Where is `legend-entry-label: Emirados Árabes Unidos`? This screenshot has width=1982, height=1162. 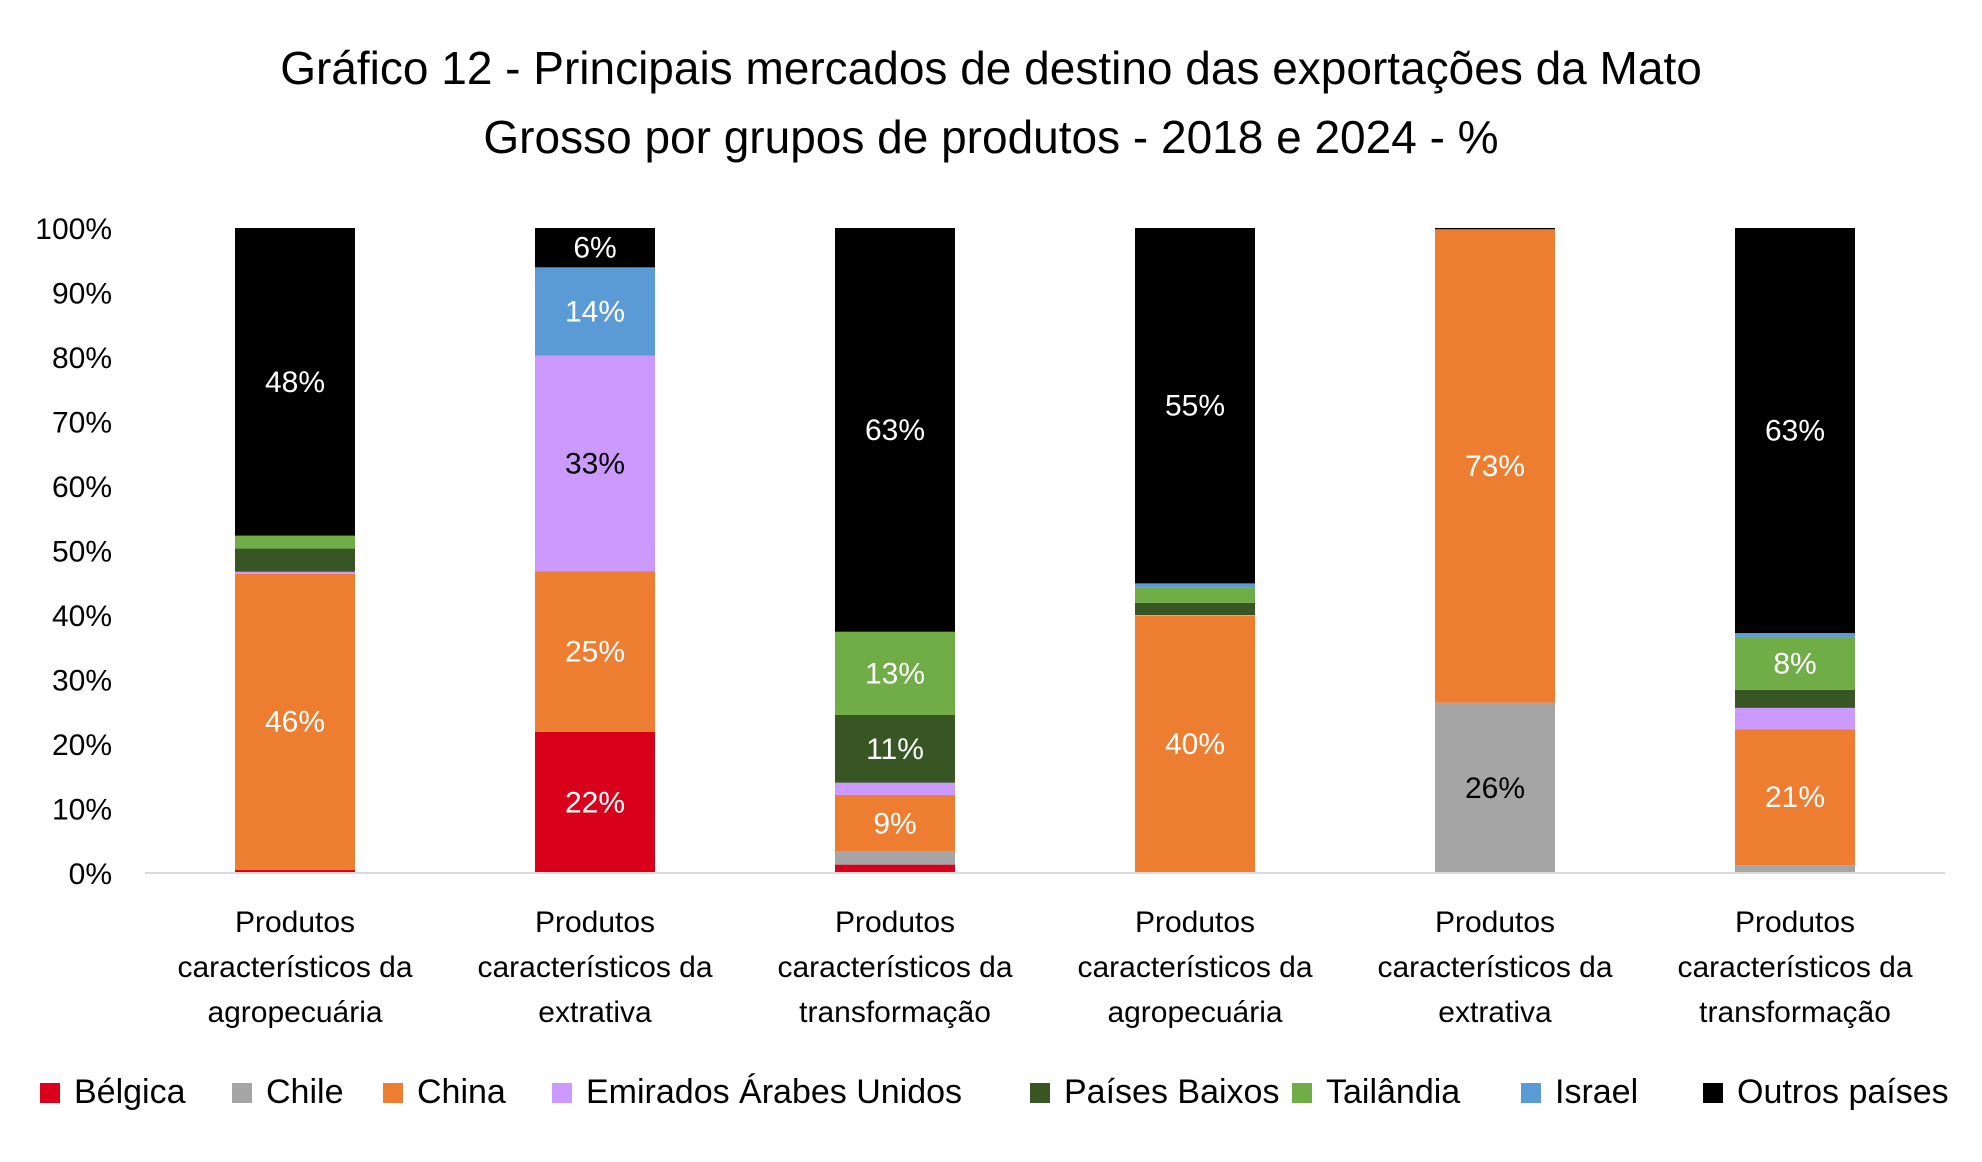 legend-entry-label: Emirados Árabes Unidos is located at coordinates (774, 1092).